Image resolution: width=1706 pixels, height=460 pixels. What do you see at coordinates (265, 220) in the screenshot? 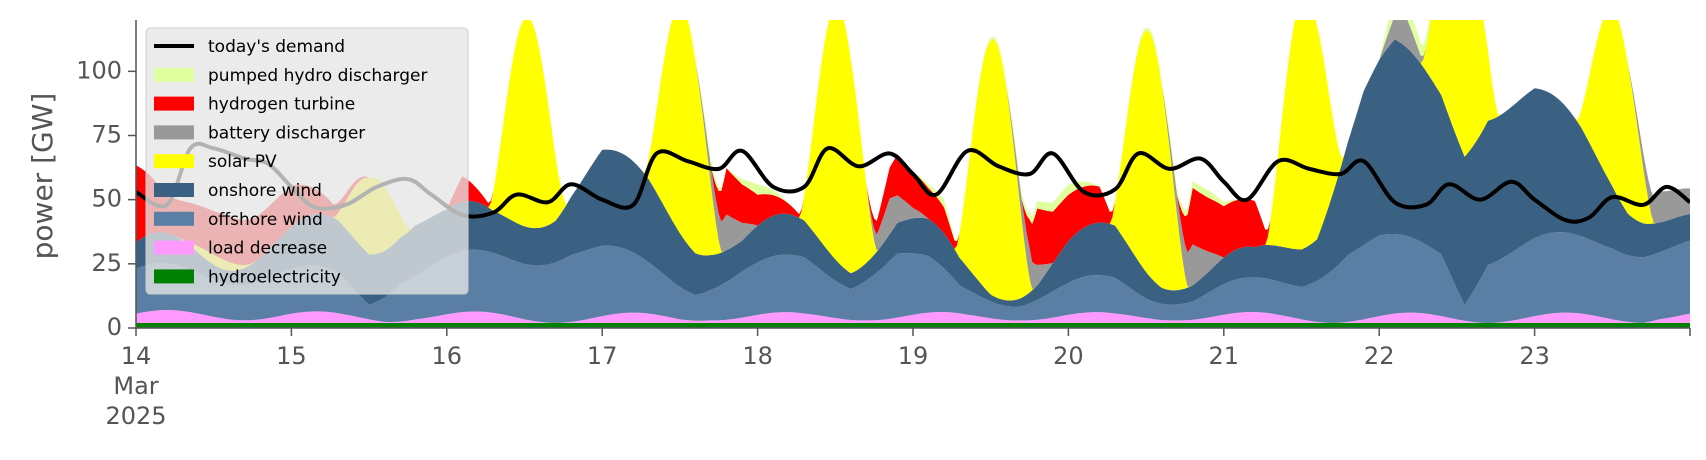
I see `legend-label: offshore wind` at bounding box center [265, 220].